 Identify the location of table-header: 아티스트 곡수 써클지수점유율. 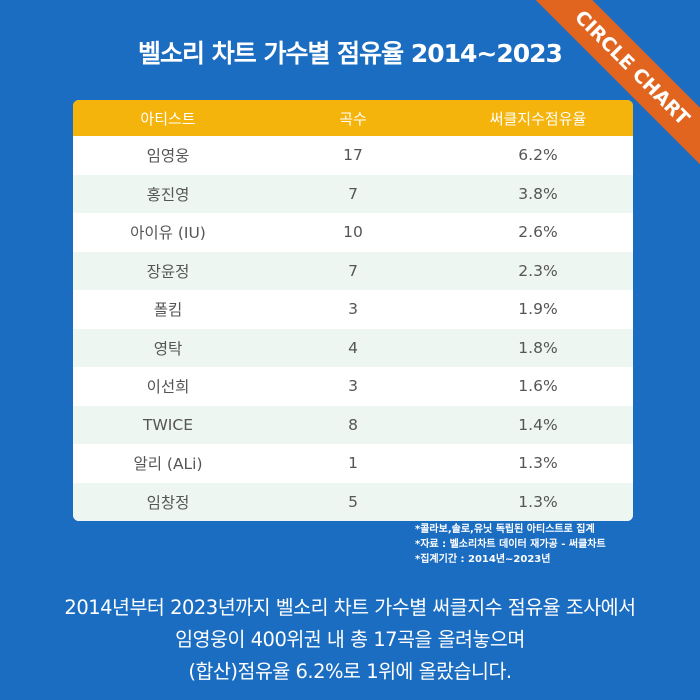
(353, 118).